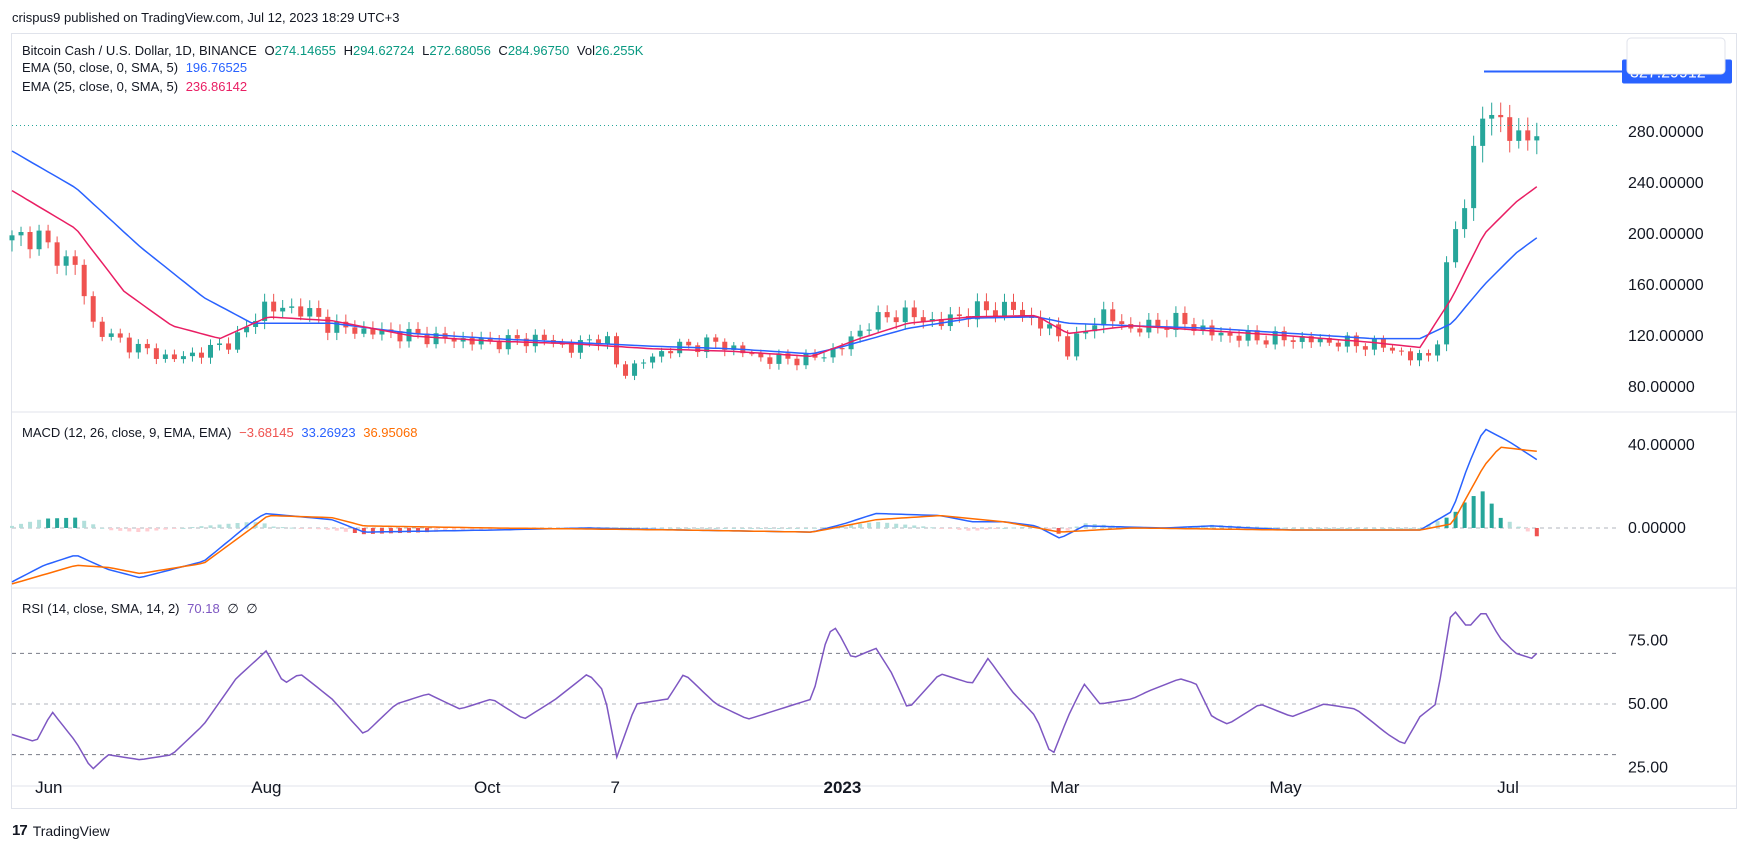 This screenshot has width=1747, height=855. What do you see at coordinates (1661, 445) in the screenshot?
I see `y-tick-label: 40.00000` at bounding box center [1661, 445].